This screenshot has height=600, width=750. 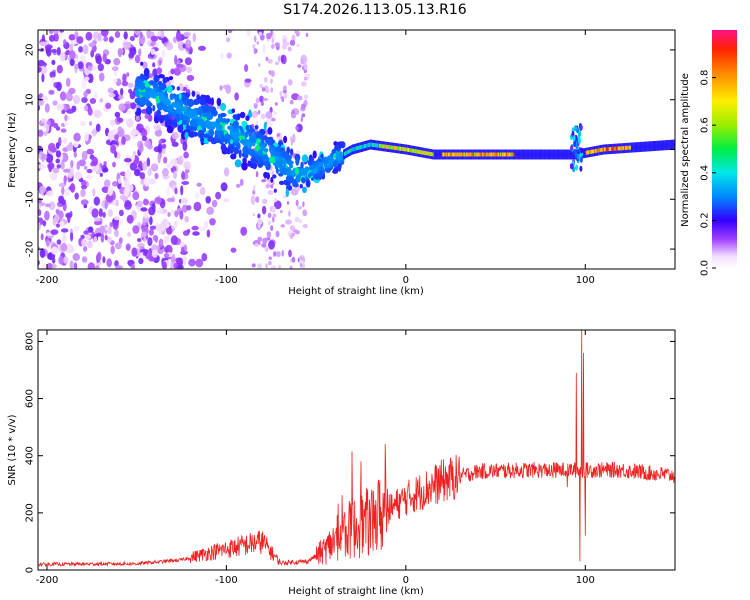 I want to click on spectrogram-y-tick-label: 0, so click(x=30, y=149).